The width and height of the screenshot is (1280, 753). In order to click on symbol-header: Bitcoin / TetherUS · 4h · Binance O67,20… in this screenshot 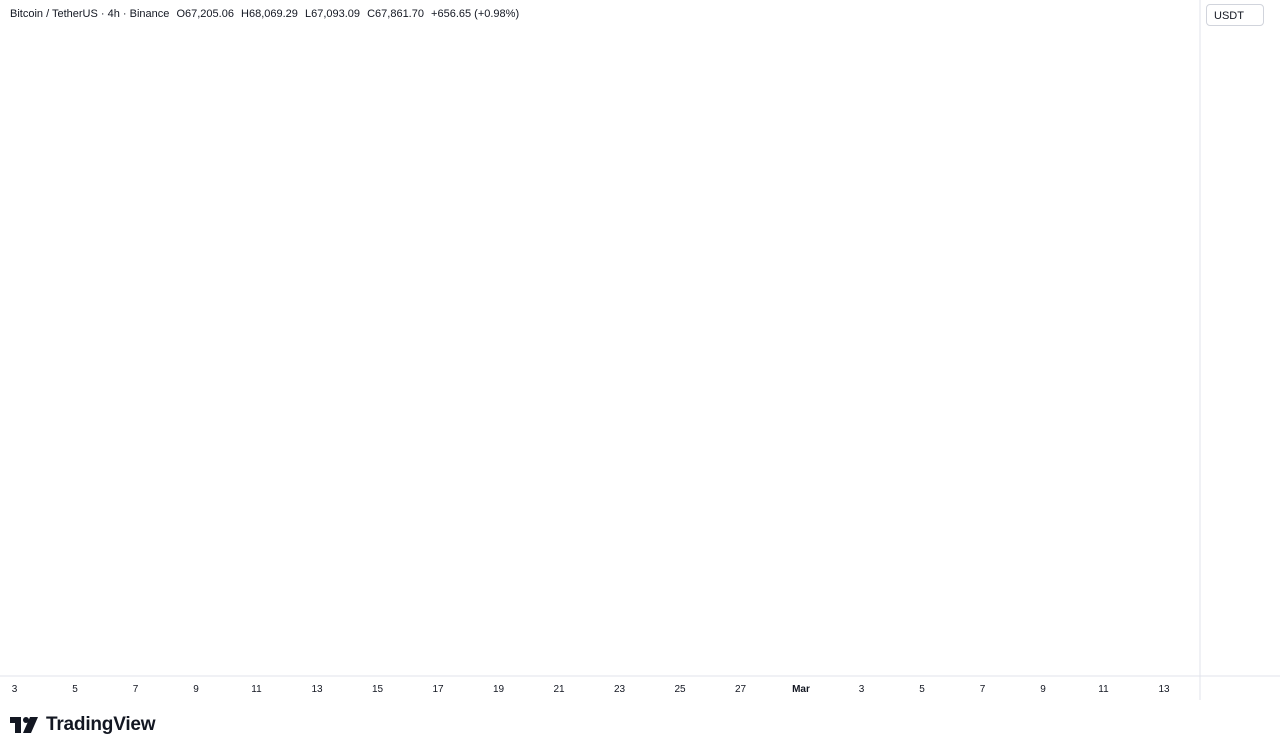, I will do `click(266, 14)`.